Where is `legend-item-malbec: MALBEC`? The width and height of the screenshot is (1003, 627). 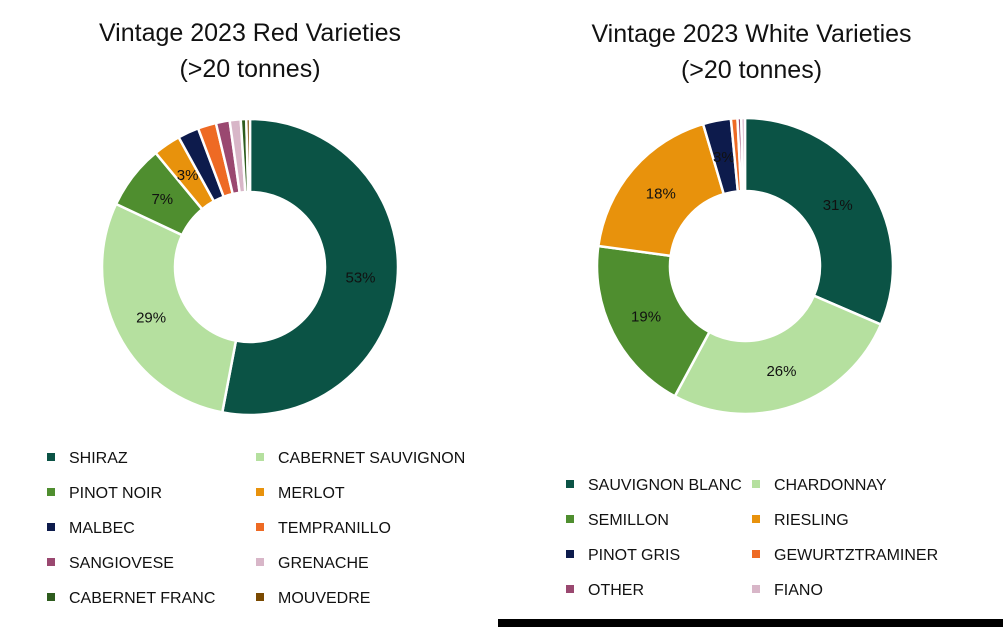
legend-item-malbec: MALBEC is located at coordinates (91, 529).